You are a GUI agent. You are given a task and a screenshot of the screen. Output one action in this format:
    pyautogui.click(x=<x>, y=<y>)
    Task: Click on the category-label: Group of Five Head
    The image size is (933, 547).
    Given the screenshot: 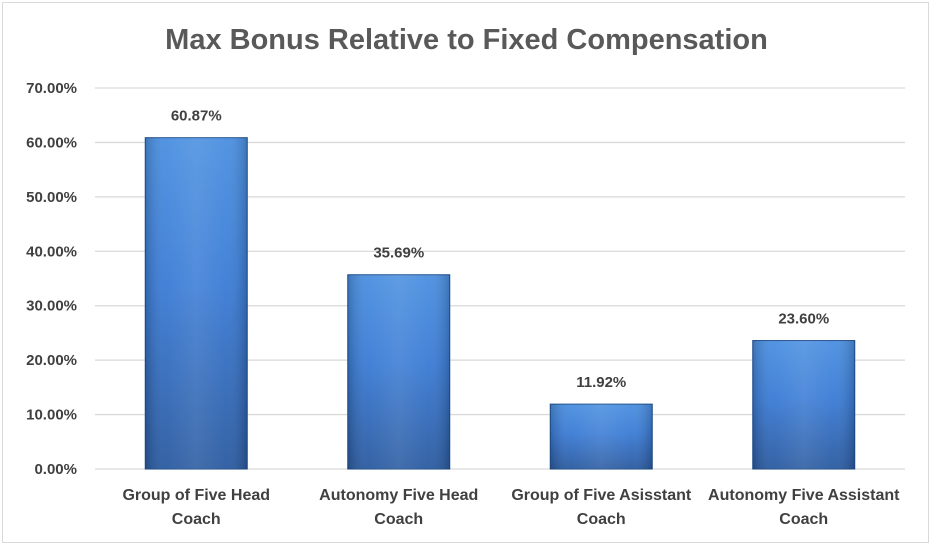 What is the action you would take?
    pyautogui.click(x=196, y=495)
    